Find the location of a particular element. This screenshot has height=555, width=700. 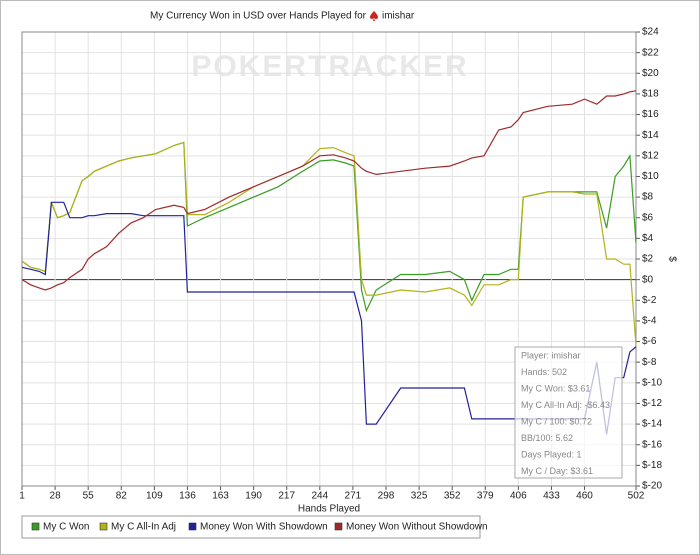

y-tick-label: $-20 is located at coordinates (652, 486).